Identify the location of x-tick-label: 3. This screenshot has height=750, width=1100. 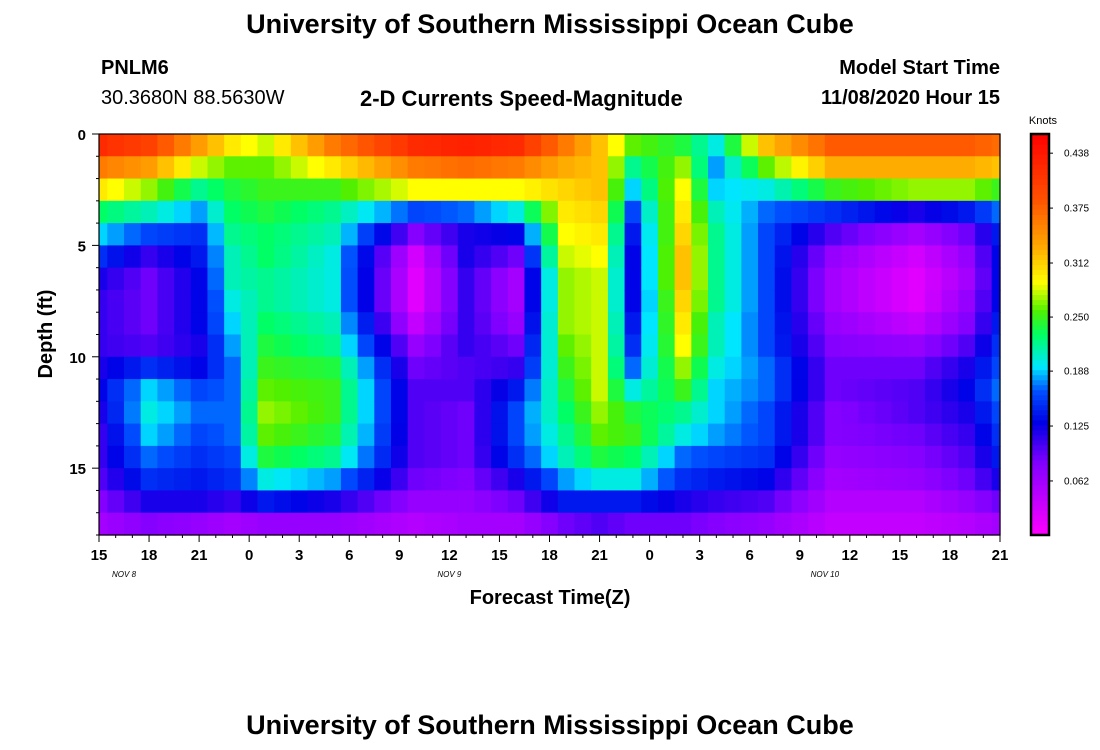
(299, 555).